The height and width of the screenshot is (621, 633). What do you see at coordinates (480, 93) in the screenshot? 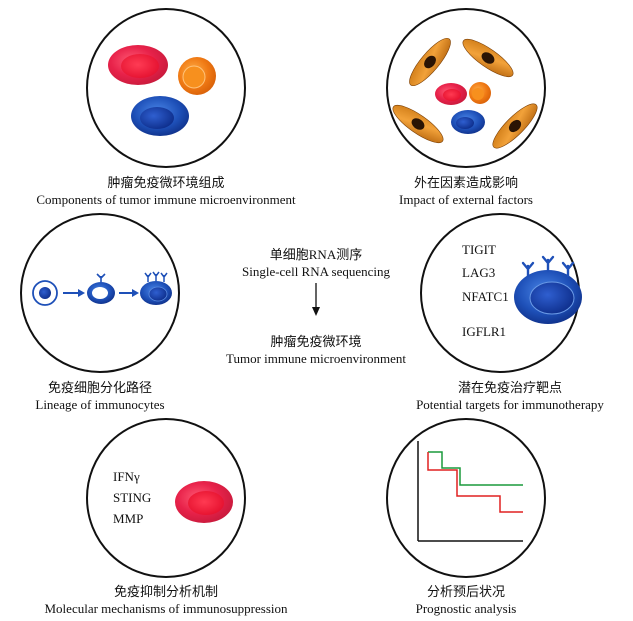
I see `orange-cell-small` at bounding box center [480, 93].